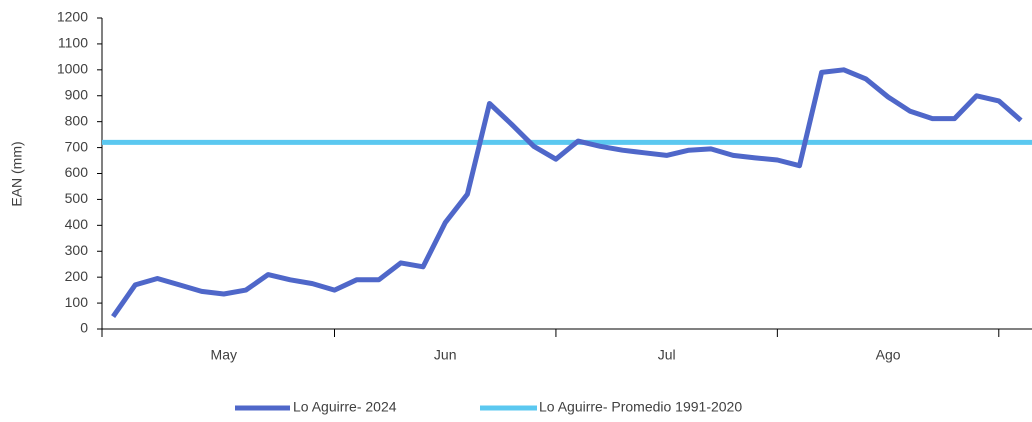 The height and width of the screenshot is (422, 1032). What do you see at coordinates (77, 276) in the screenshot?
I see `y-tick-label: 200` at bounding box center [77, 276].